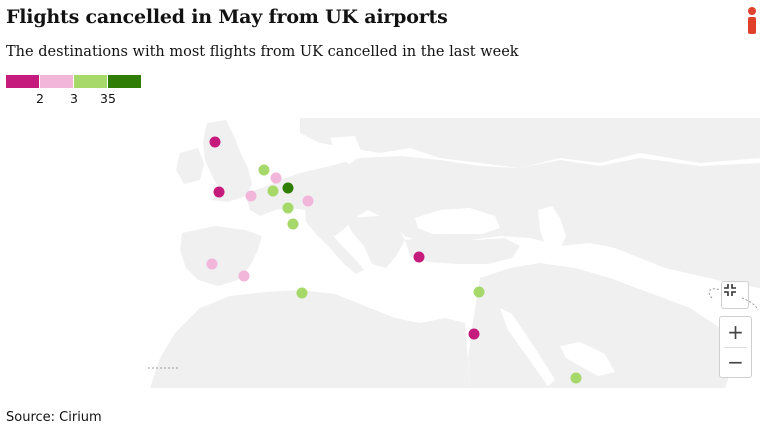 The height and width of the screenshot is (428, 760). I want to click on dot-madrid, so click(212, 264).